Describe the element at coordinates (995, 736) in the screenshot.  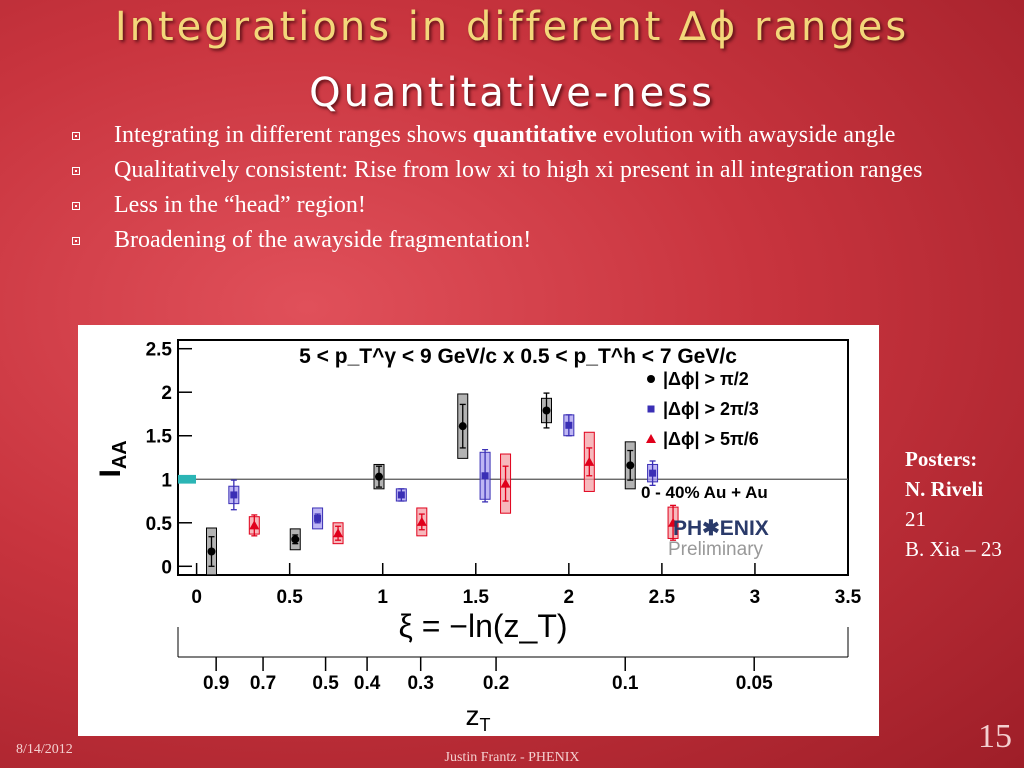
I see `page-number: 15` at that location.